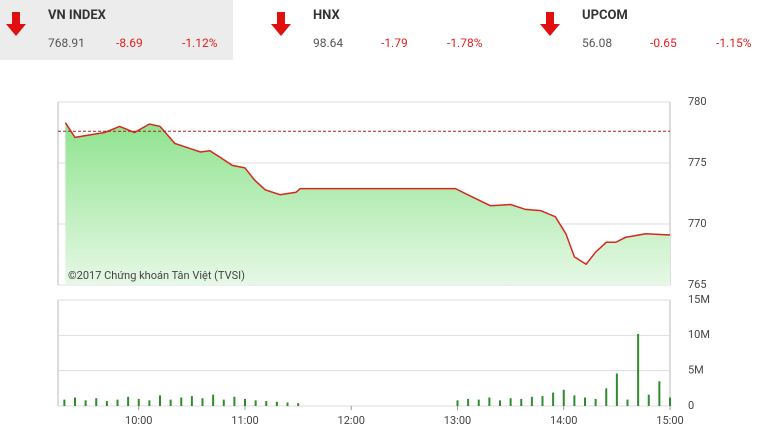 The width and height of the screenshot is (767, 445). I want to click on x-tick-label: 15:00, so click(669, 420).